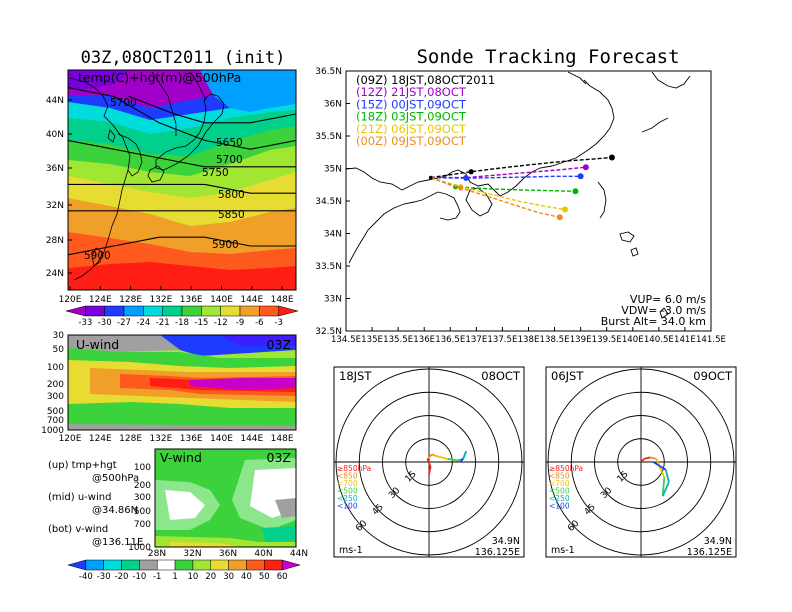  What do you see at coordinates (580, 176) in the screenshot?
I see `landing-point` at bounding box center [580, 176].